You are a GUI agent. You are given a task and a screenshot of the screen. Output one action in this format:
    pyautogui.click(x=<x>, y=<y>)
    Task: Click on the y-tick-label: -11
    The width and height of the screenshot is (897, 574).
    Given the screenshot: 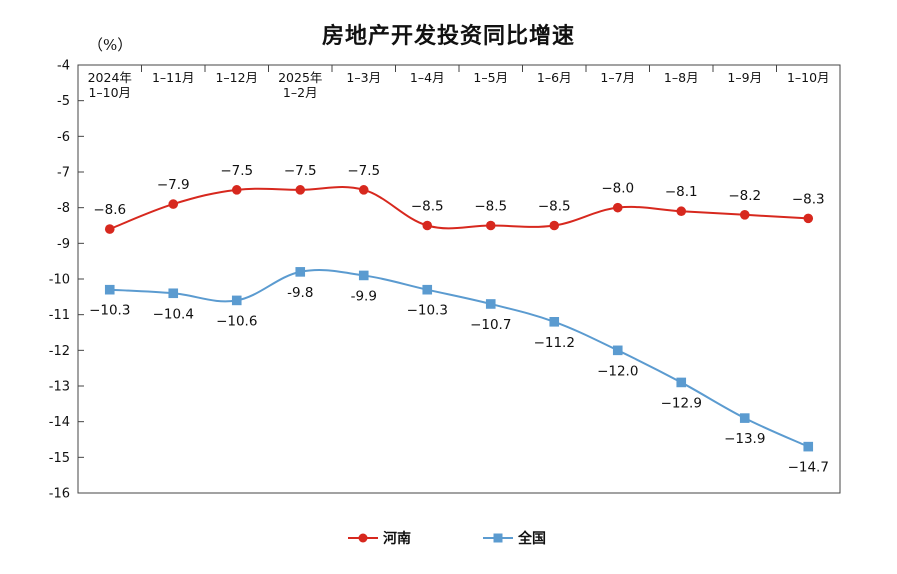 What is the action you would take?
    pyautogui.click(x=59, y=315)
    